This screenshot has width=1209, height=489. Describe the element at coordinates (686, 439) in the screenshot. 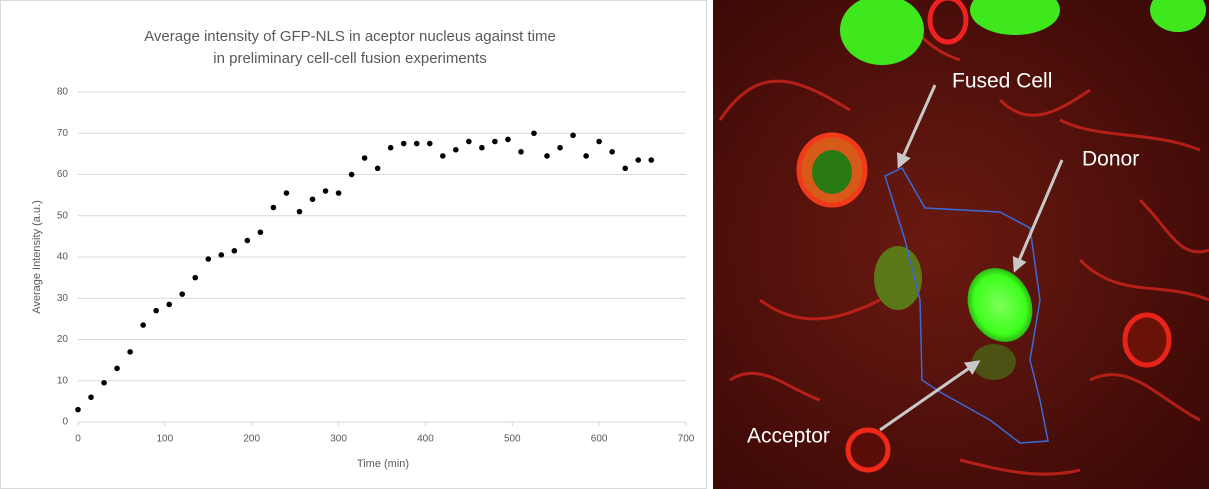

I see `x-tick-label: 700` at that location.